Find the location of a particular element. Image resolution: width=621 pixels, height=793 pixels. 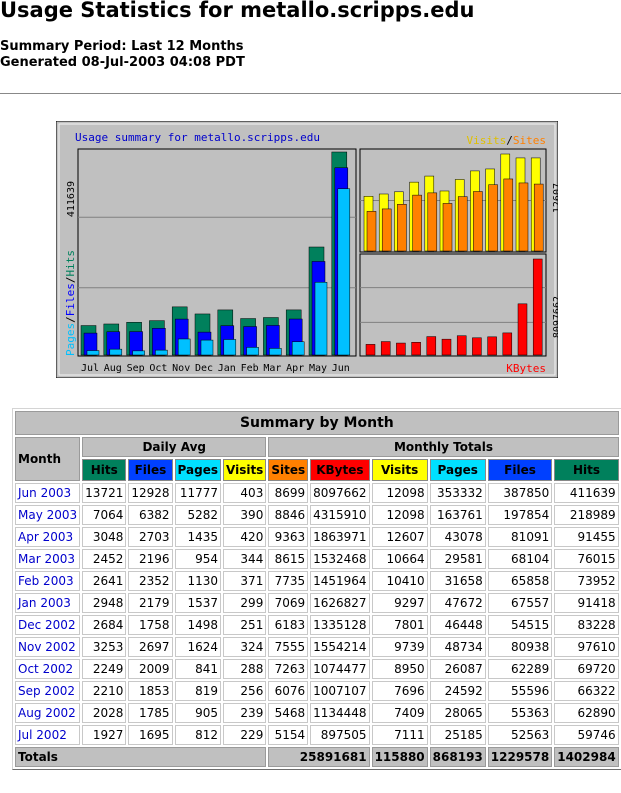

month-link: Oct 2002 is located at coordinates (46, 669).